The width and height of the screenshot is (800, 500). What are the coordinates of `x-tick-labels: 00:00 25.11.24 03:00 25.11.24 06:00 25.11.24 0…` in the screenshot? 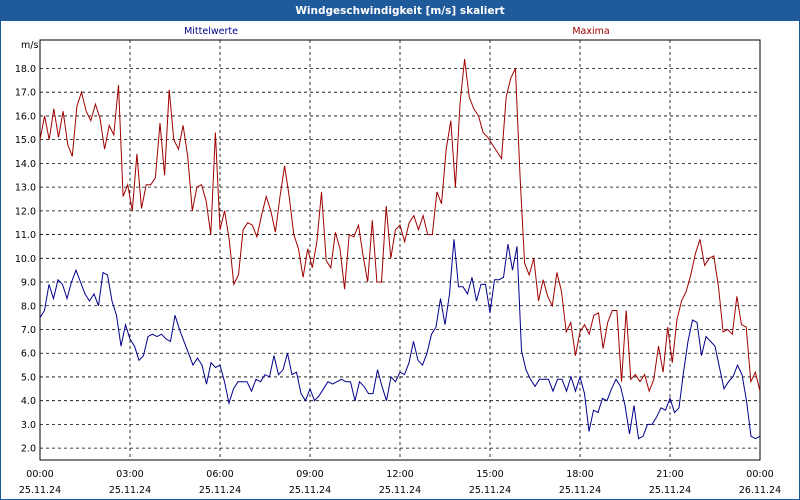 It's located at (400, 482).